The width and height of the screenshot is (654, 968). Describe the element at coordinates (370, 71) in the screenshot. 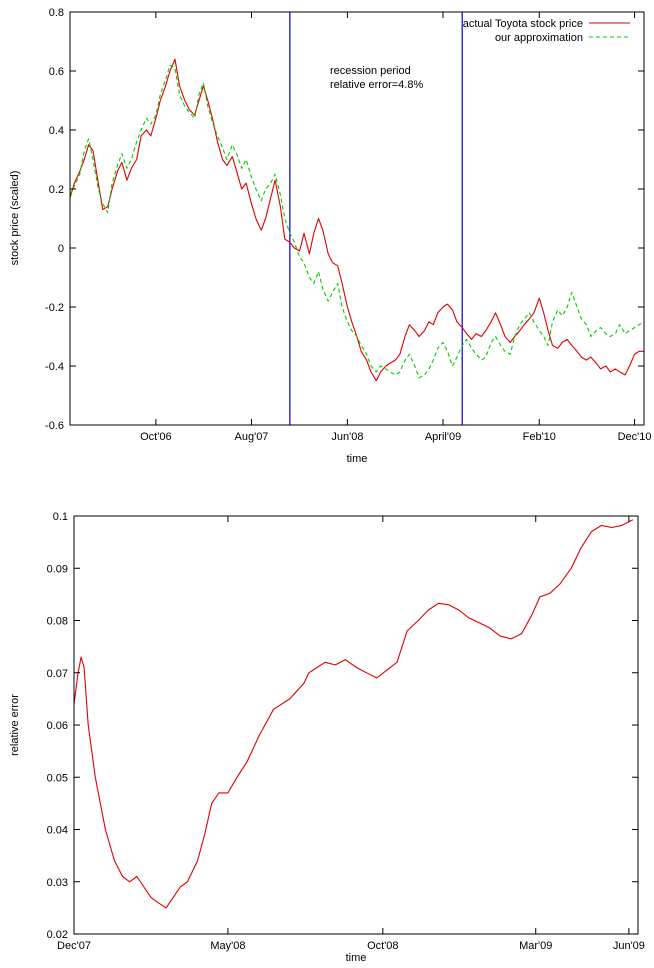

I see `recession-annotation-line1: recession period` at that location.